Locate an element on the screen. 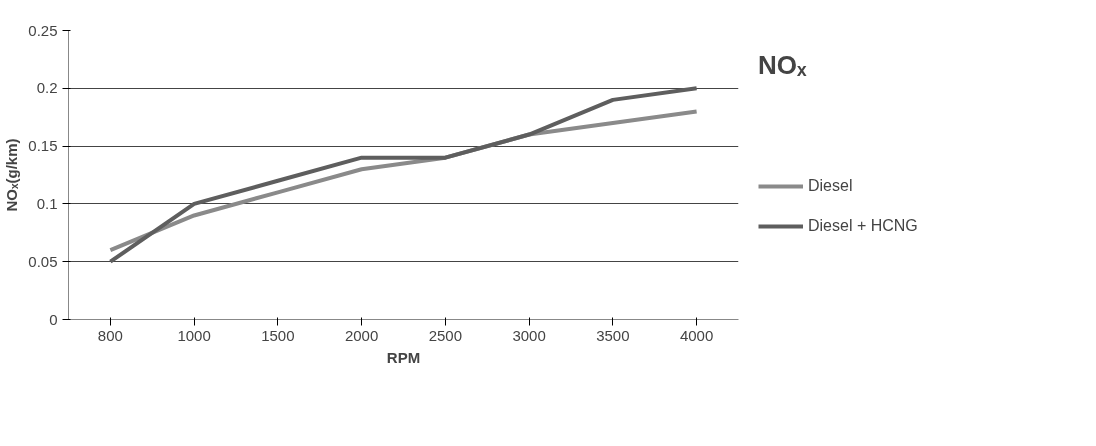  y-tick-label: 0.05 is located at coordinates (43, 261).